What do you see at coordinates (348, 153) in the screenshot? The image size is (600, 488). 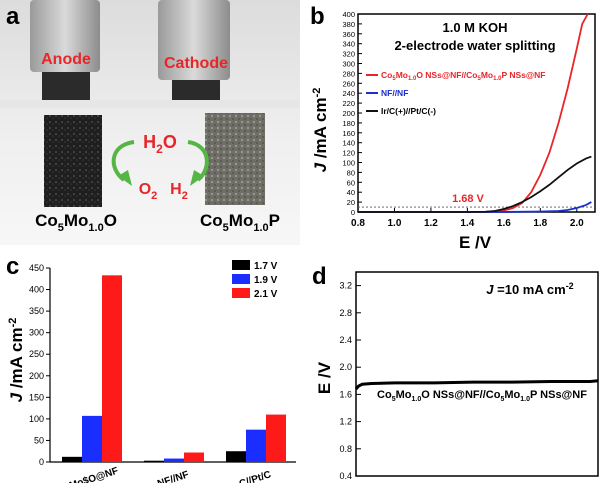 I see `y-tick-label: 120` at bounding box center [348, 153].